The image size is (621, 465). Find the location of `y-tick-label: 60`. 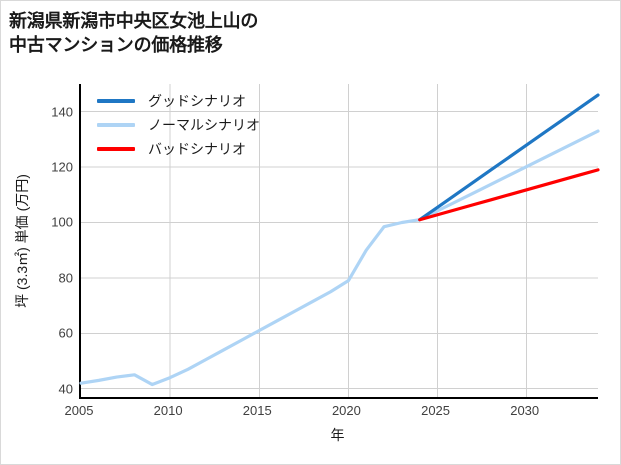

y-tick-label: 60 is located at coordinates (65, 333).